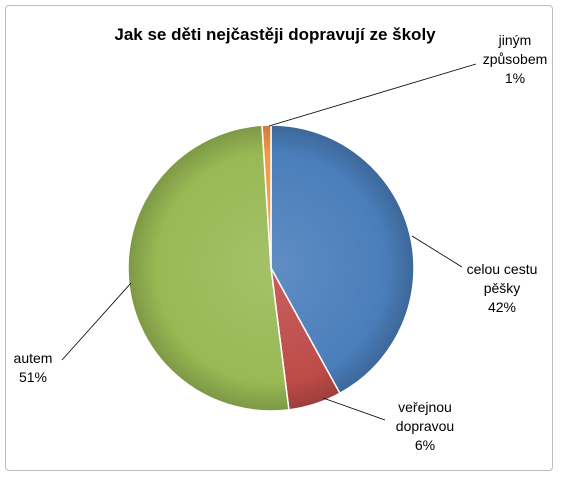  Describe the element at coordinates (425, 426) in the screenshot. I see `slice-label-2: veřejnou dopravou 6%` at that location.